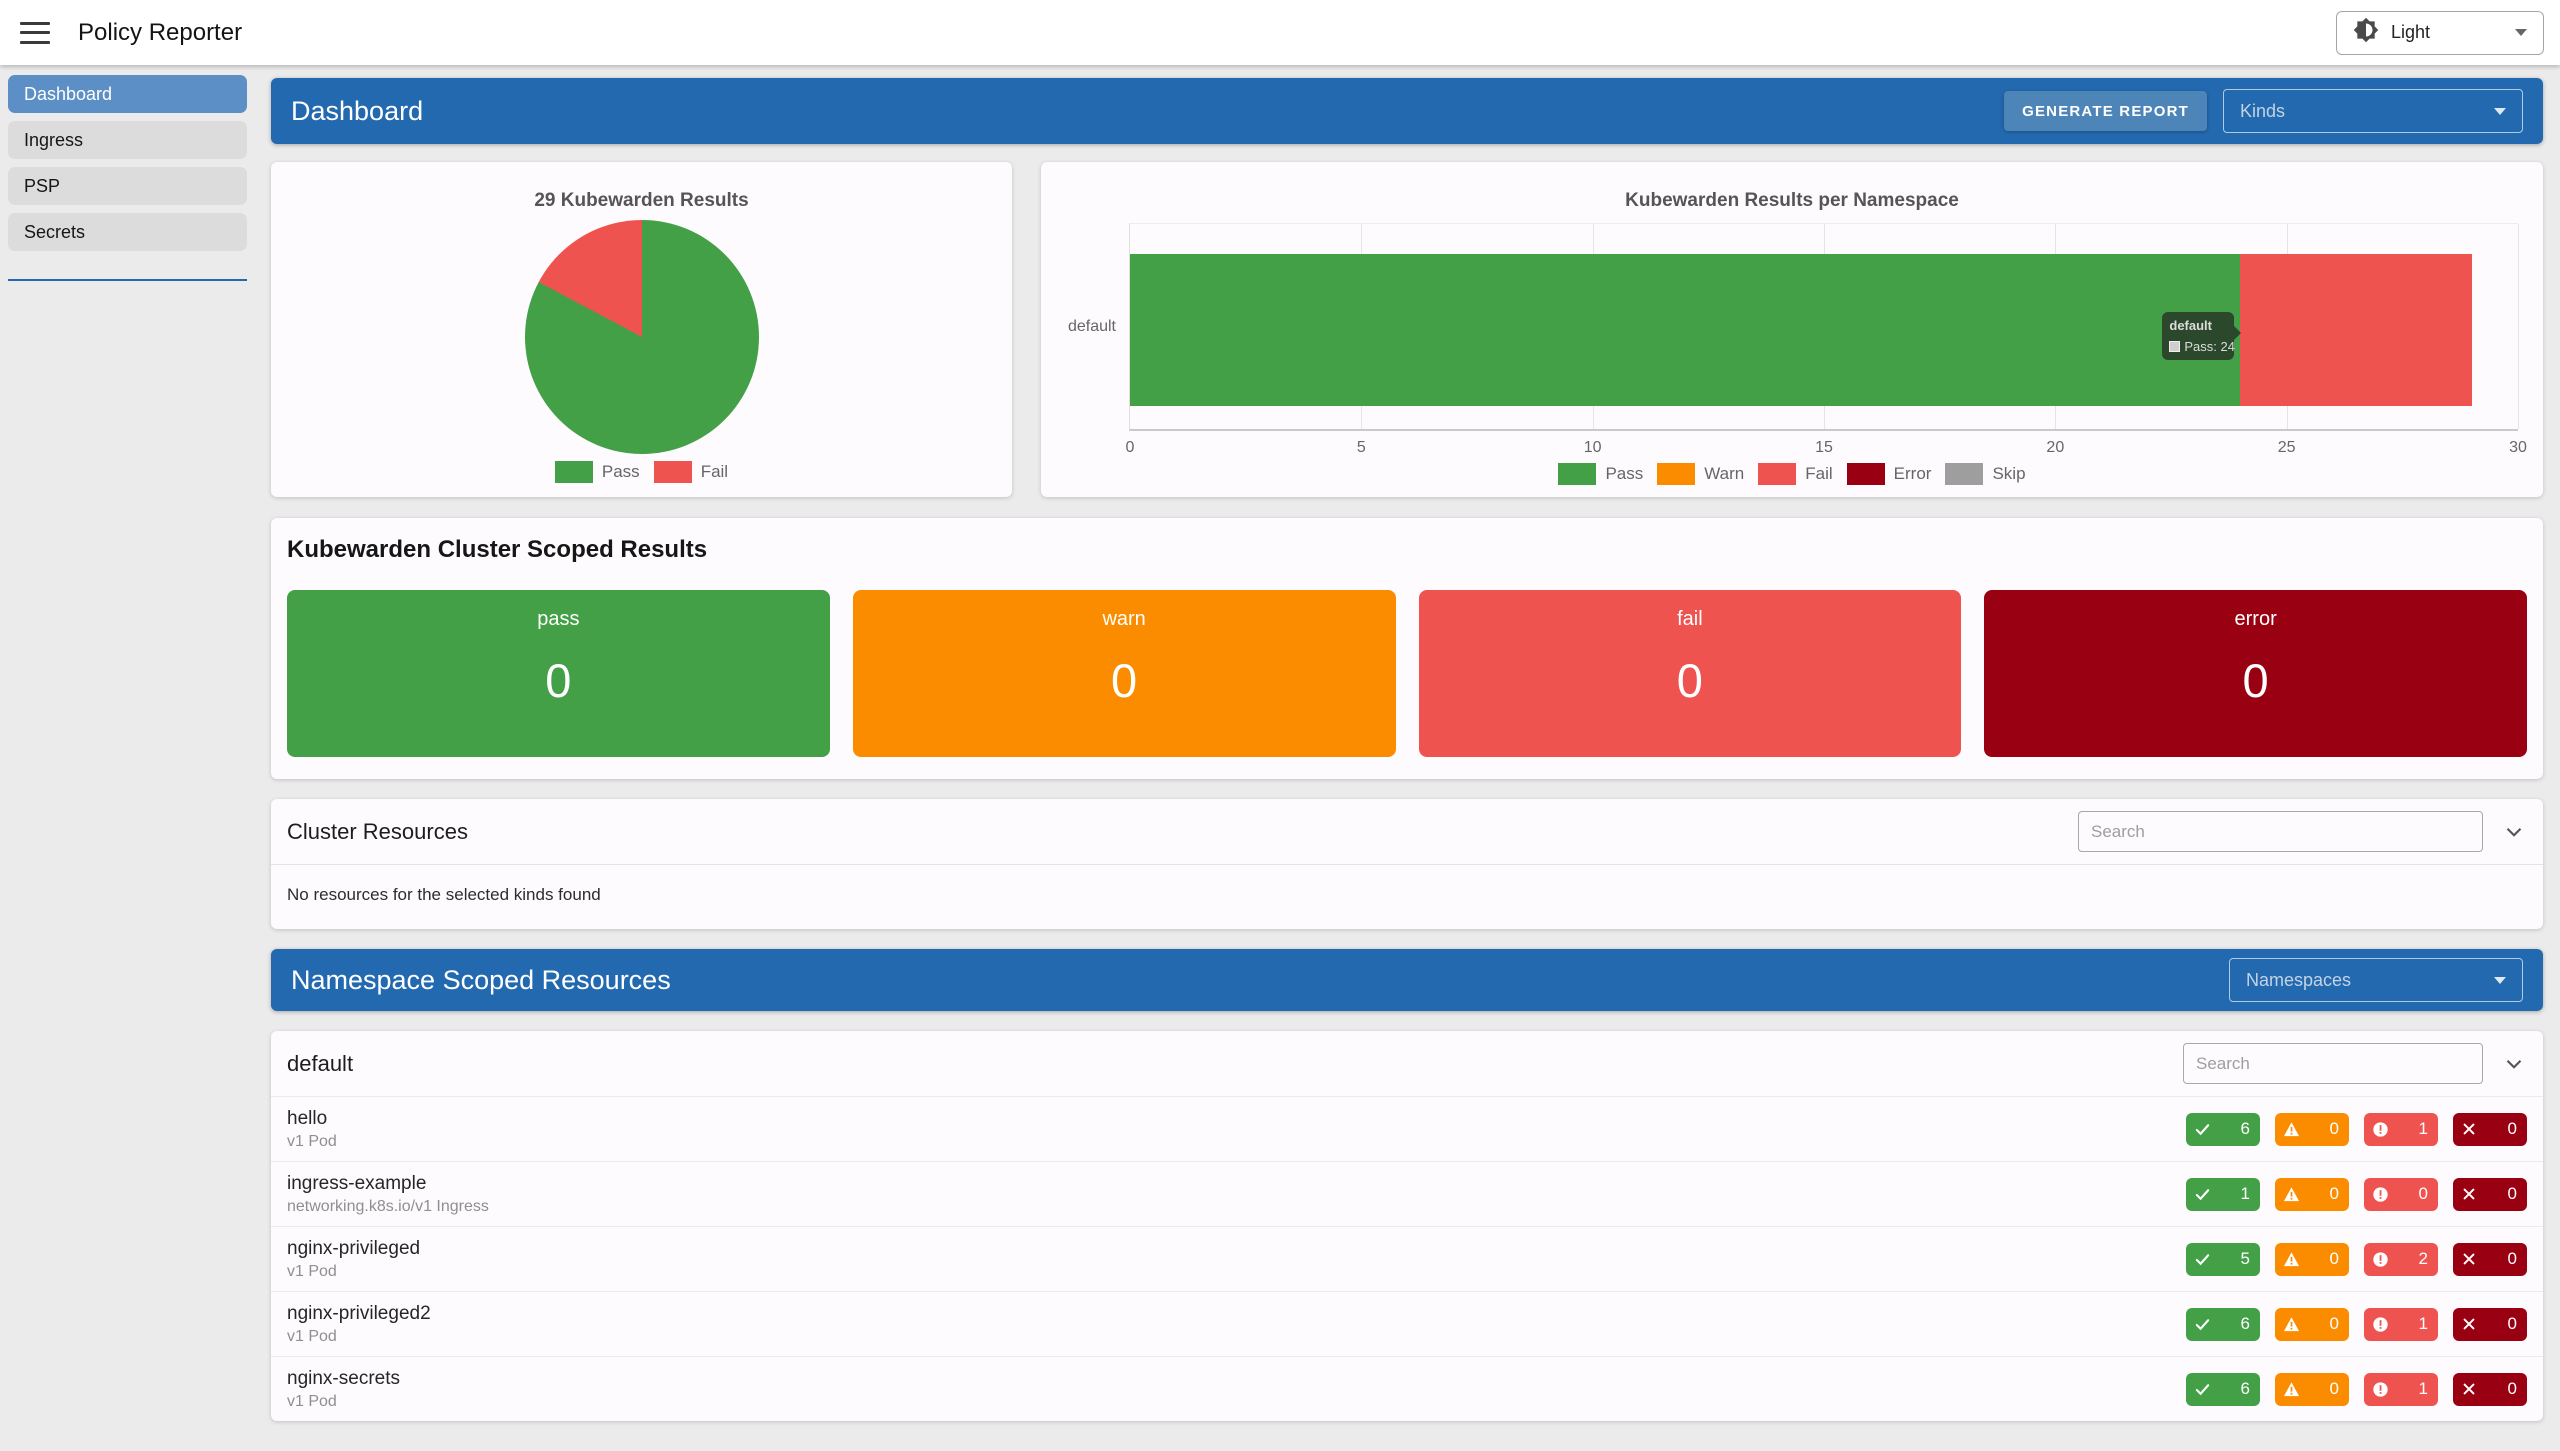 This screenshot has width=2560, height=1451. What do you see at coordinates (1407, 1128) in the screenshot?
I see `resource-row-hello: hello v1 Pod 6 0 1` at bounding box center [1407, 1128].